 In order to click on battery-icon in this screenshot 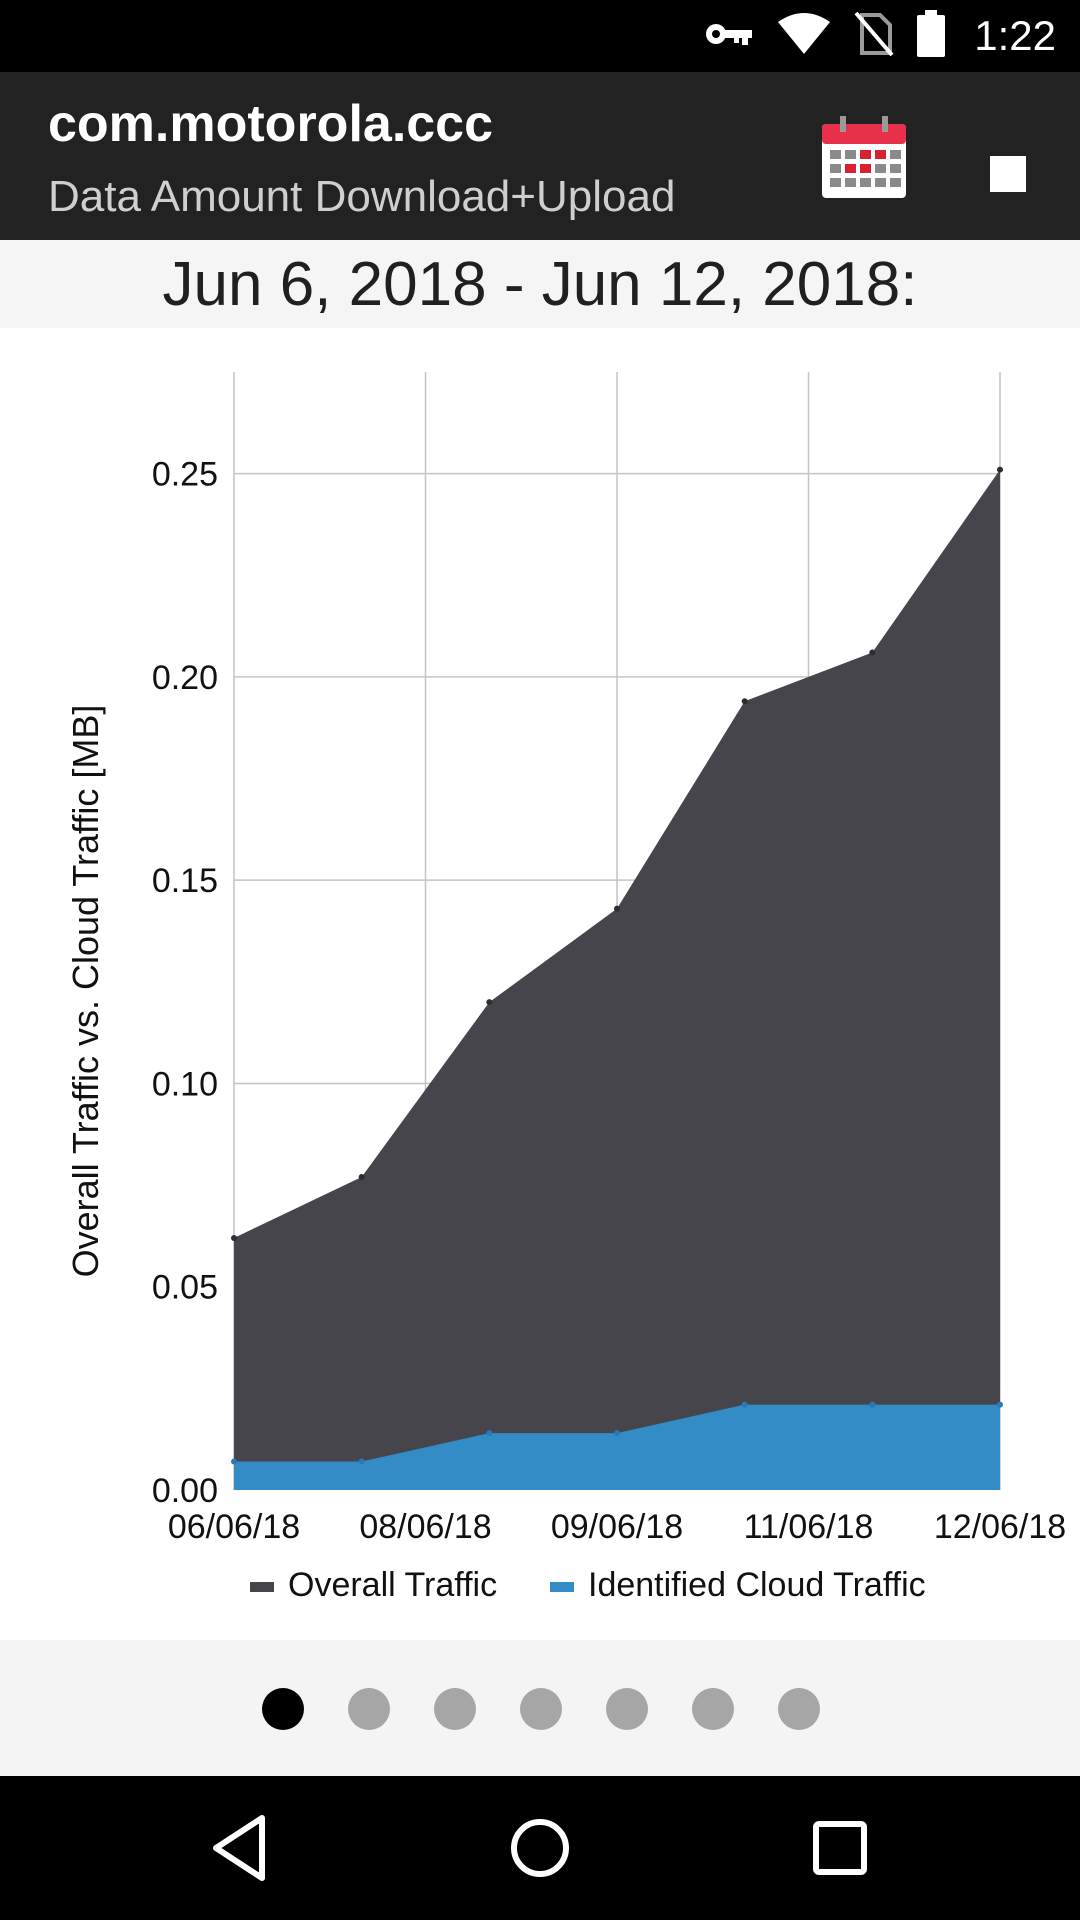, I will do `click(931, 36)`.